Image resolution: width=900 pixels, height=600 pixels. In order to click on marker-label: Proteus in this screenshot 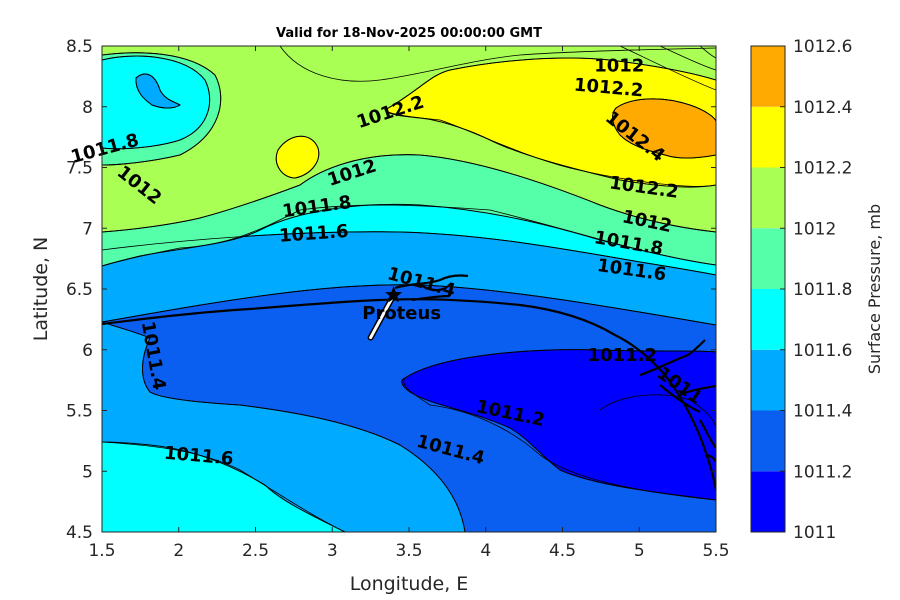, I will do `click(401, 313)`.